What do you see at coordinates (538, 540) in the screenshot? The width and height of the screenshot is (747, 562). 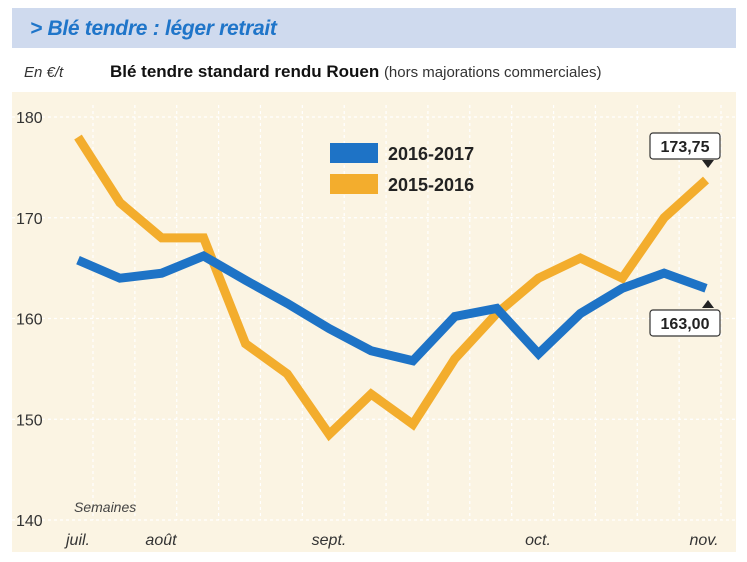 I see `x-month-label: oct.` at bounding box center [538, 540].